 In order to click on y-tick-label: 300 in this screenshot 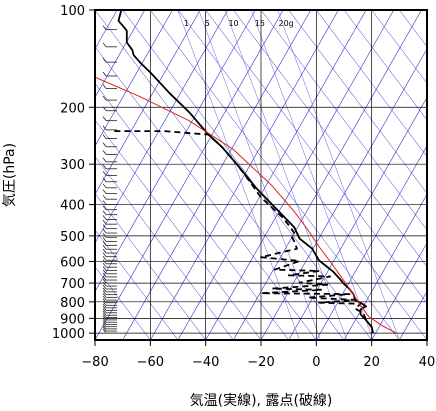, I will do `click(72, 165)`.